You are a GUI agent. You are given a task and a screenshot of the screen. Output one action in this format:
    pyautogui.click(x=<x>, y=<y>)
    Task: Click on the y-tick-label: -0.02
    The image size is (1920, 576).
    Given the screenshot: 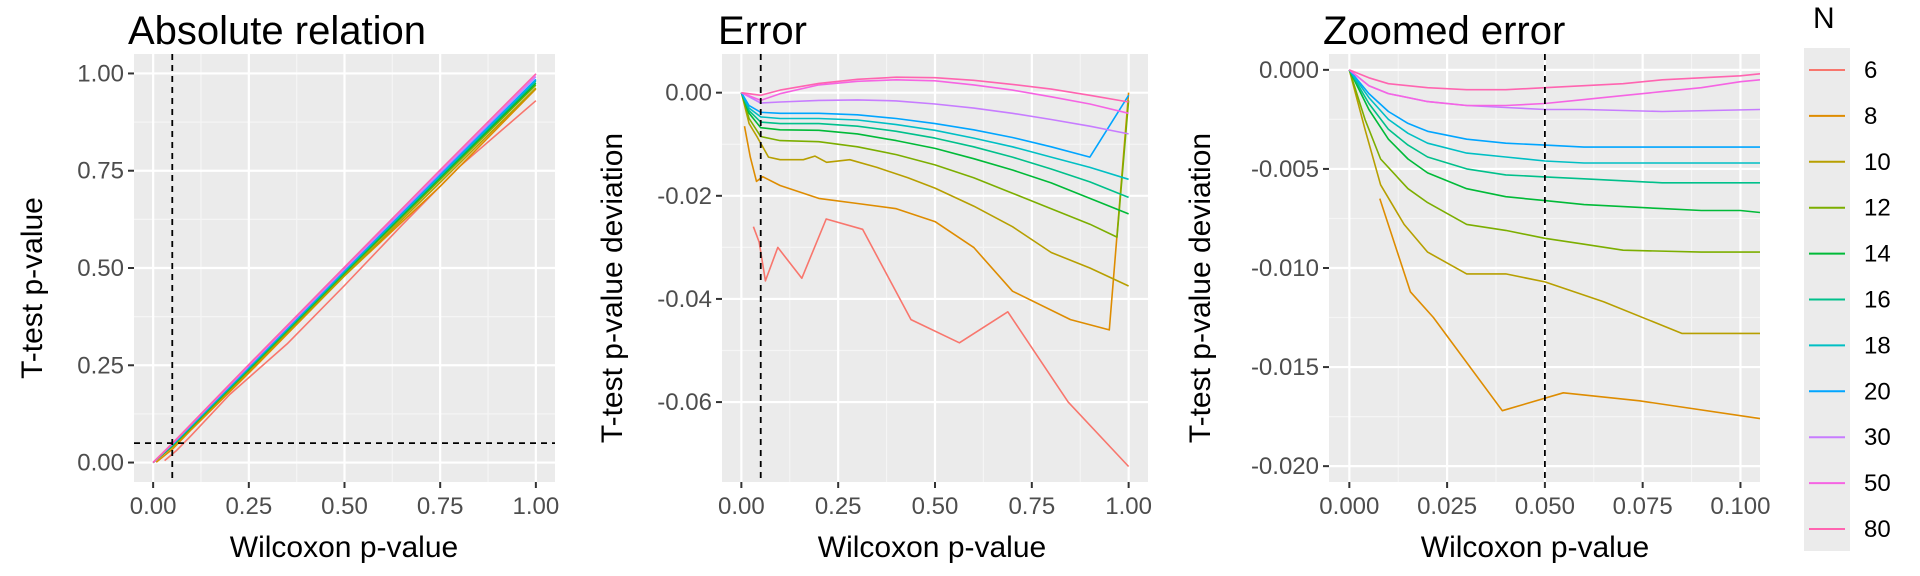 What is the action you would take?
    pyautogui.click(x=684, y=196)
    